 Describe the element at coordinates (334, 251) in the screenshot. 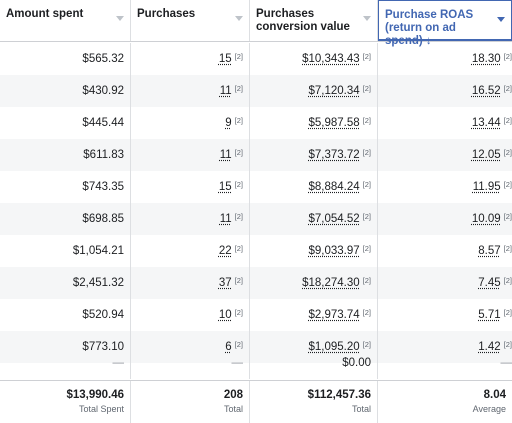

I see `conversion-value-cell: $9,033.97` at that location.